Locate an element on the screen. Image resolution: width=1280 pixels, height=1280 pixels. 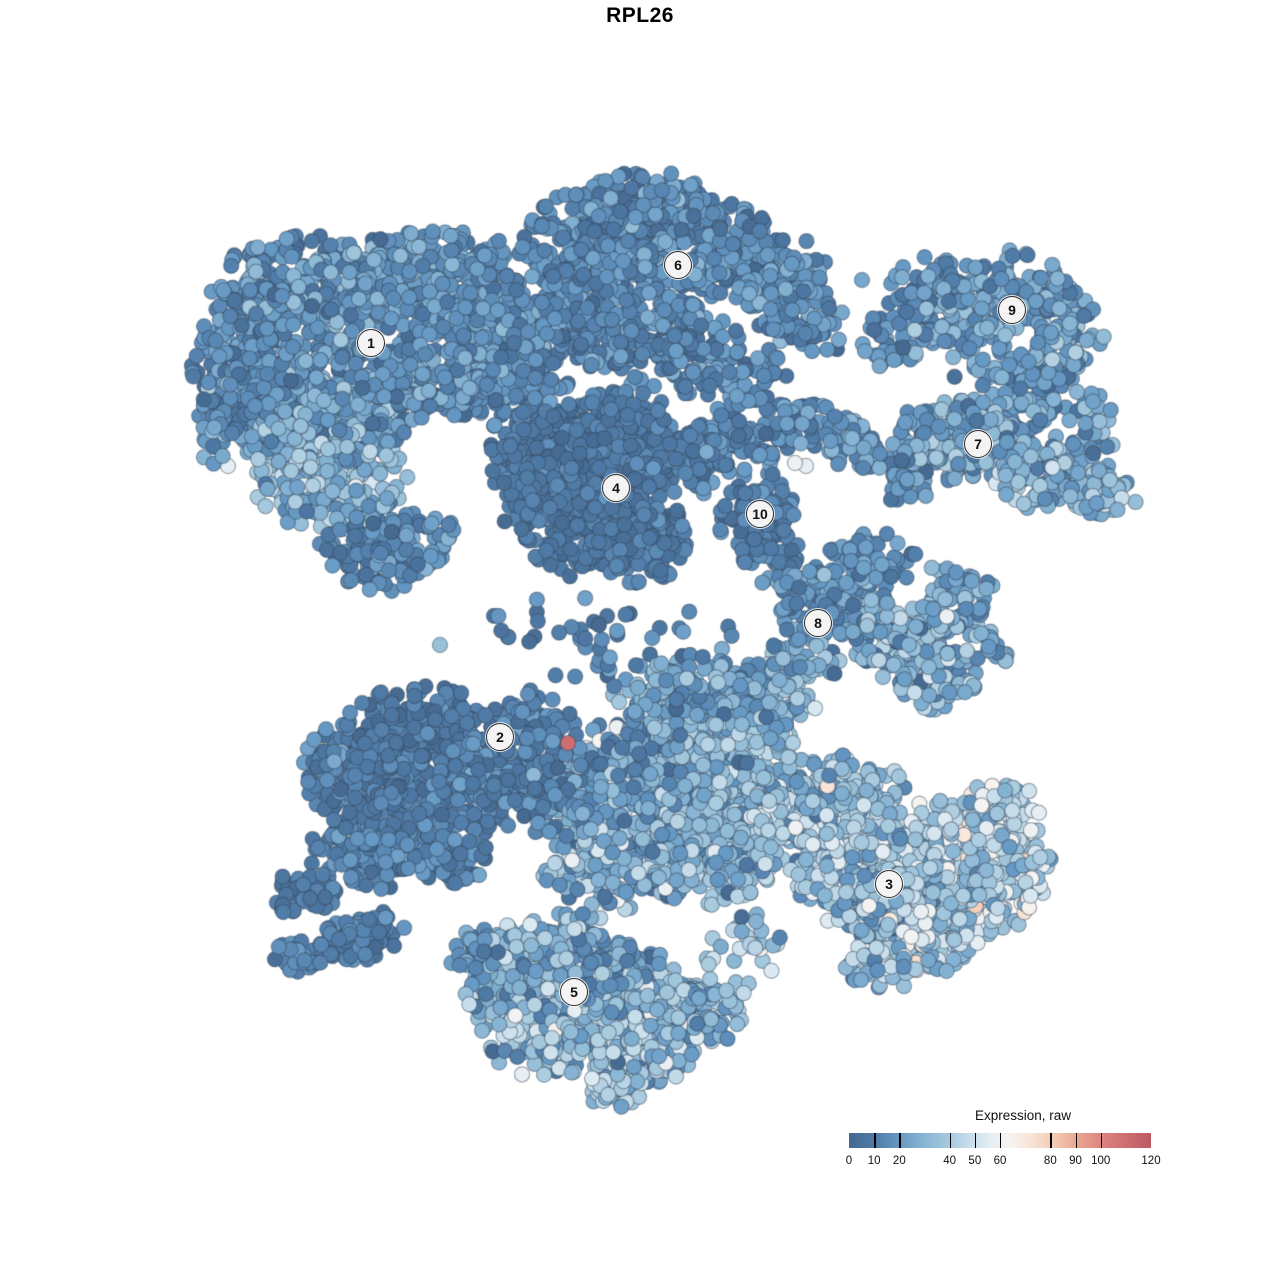
cluster-label-8: 8 is located at coordinates (818, 623).